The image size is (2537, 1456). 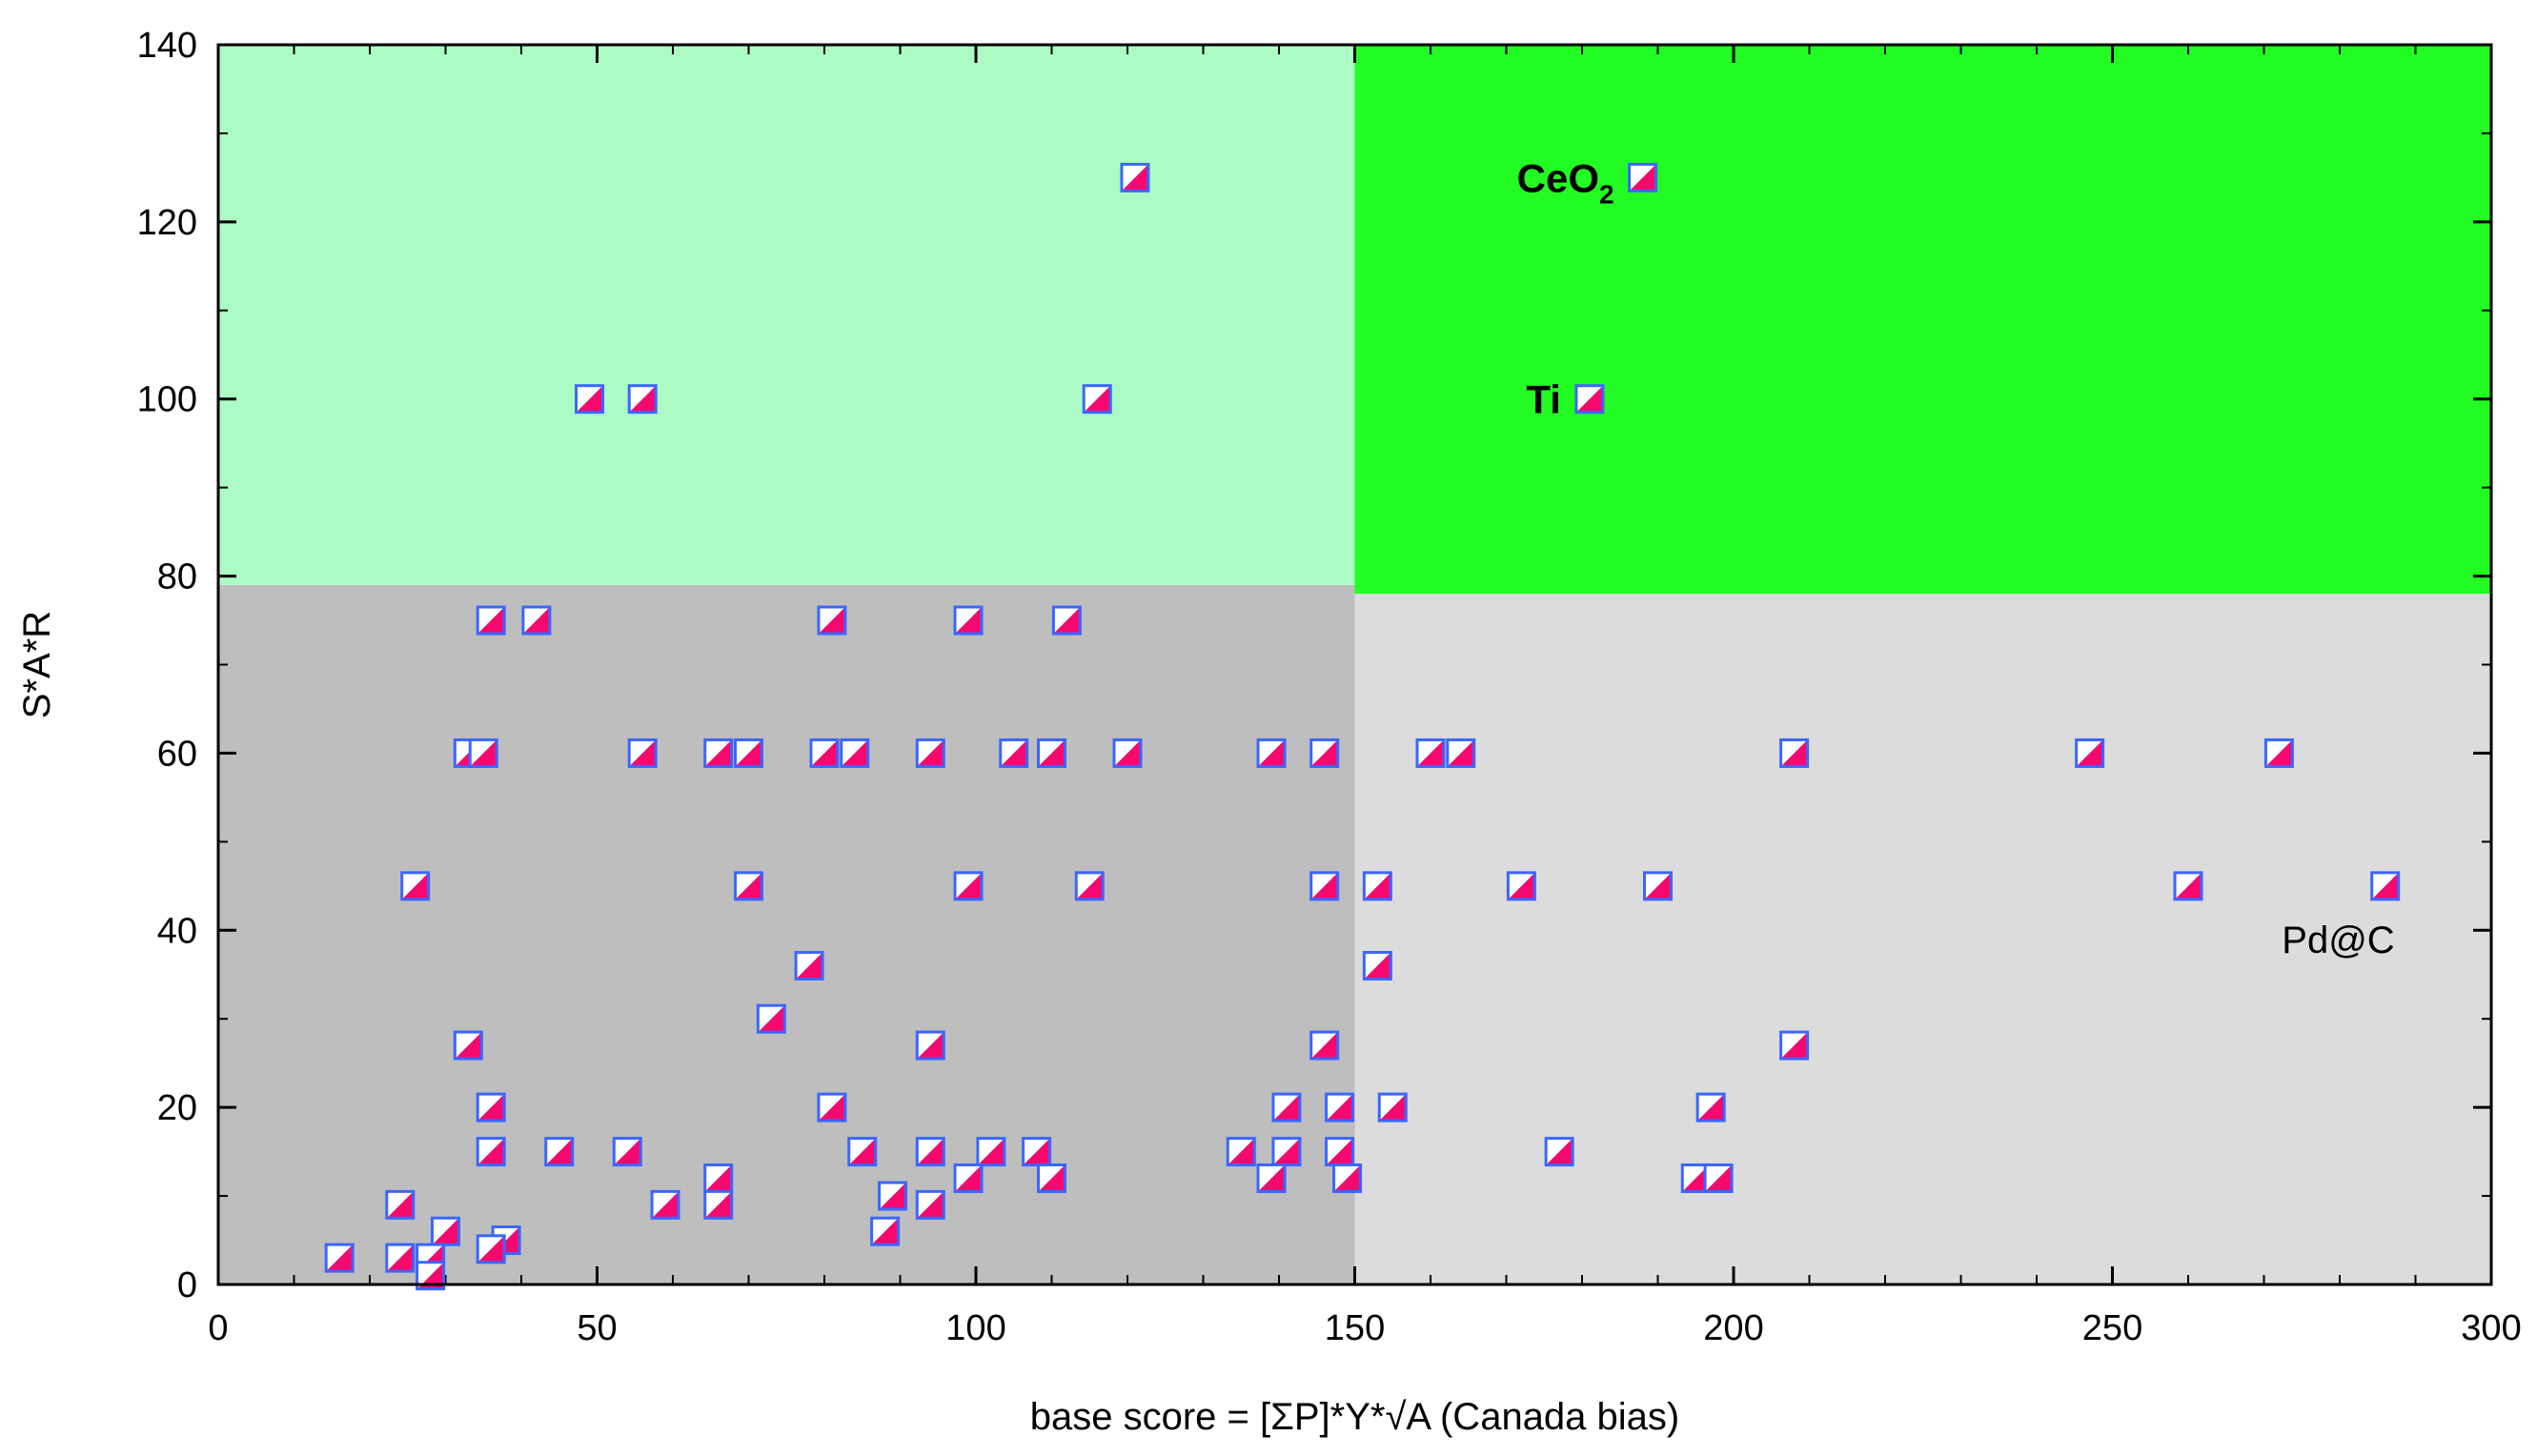 I want to click on y-tick-label: 140, so click(x=167, y=46).